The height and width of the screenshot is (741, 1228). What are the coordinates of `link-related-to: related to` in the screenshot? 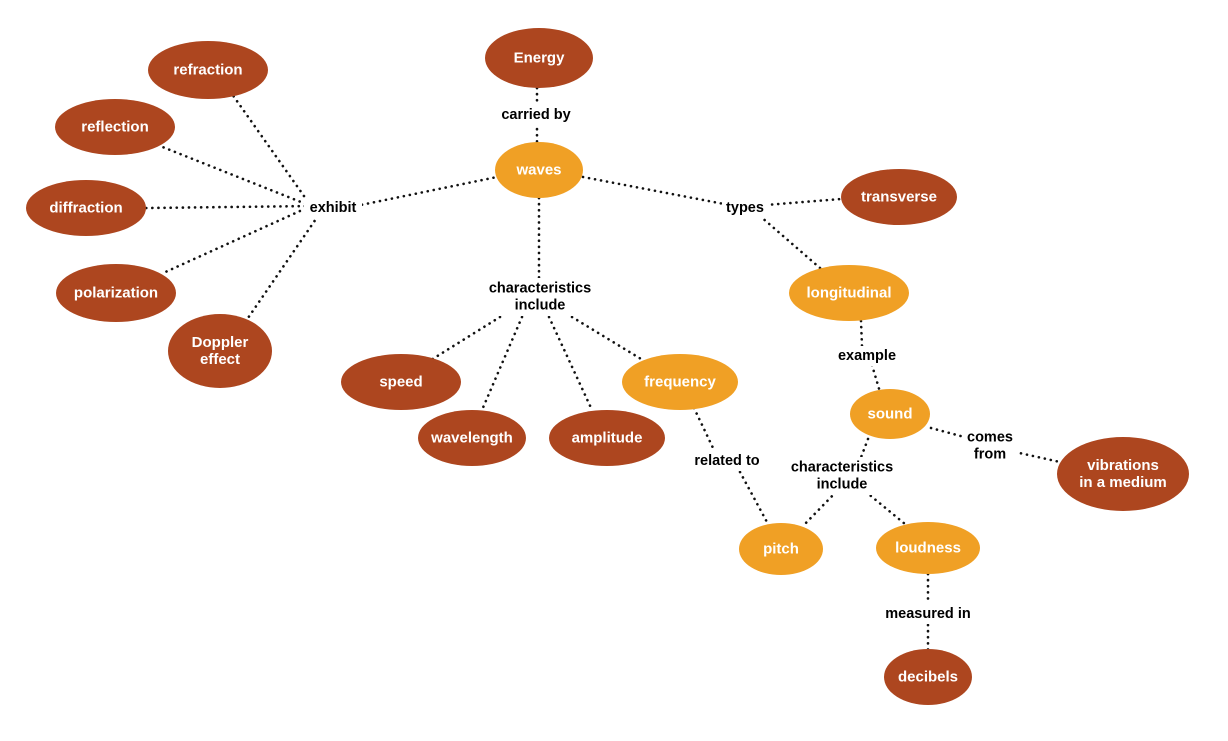 It's located at (727, 461).